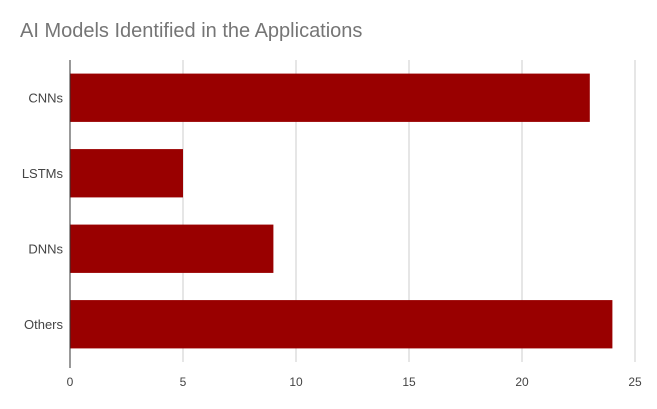 This screenshot has width=657, height=409. Describe the element at coordinates (126, 173) in the screenshot. I see `bar-lstms` at that location.